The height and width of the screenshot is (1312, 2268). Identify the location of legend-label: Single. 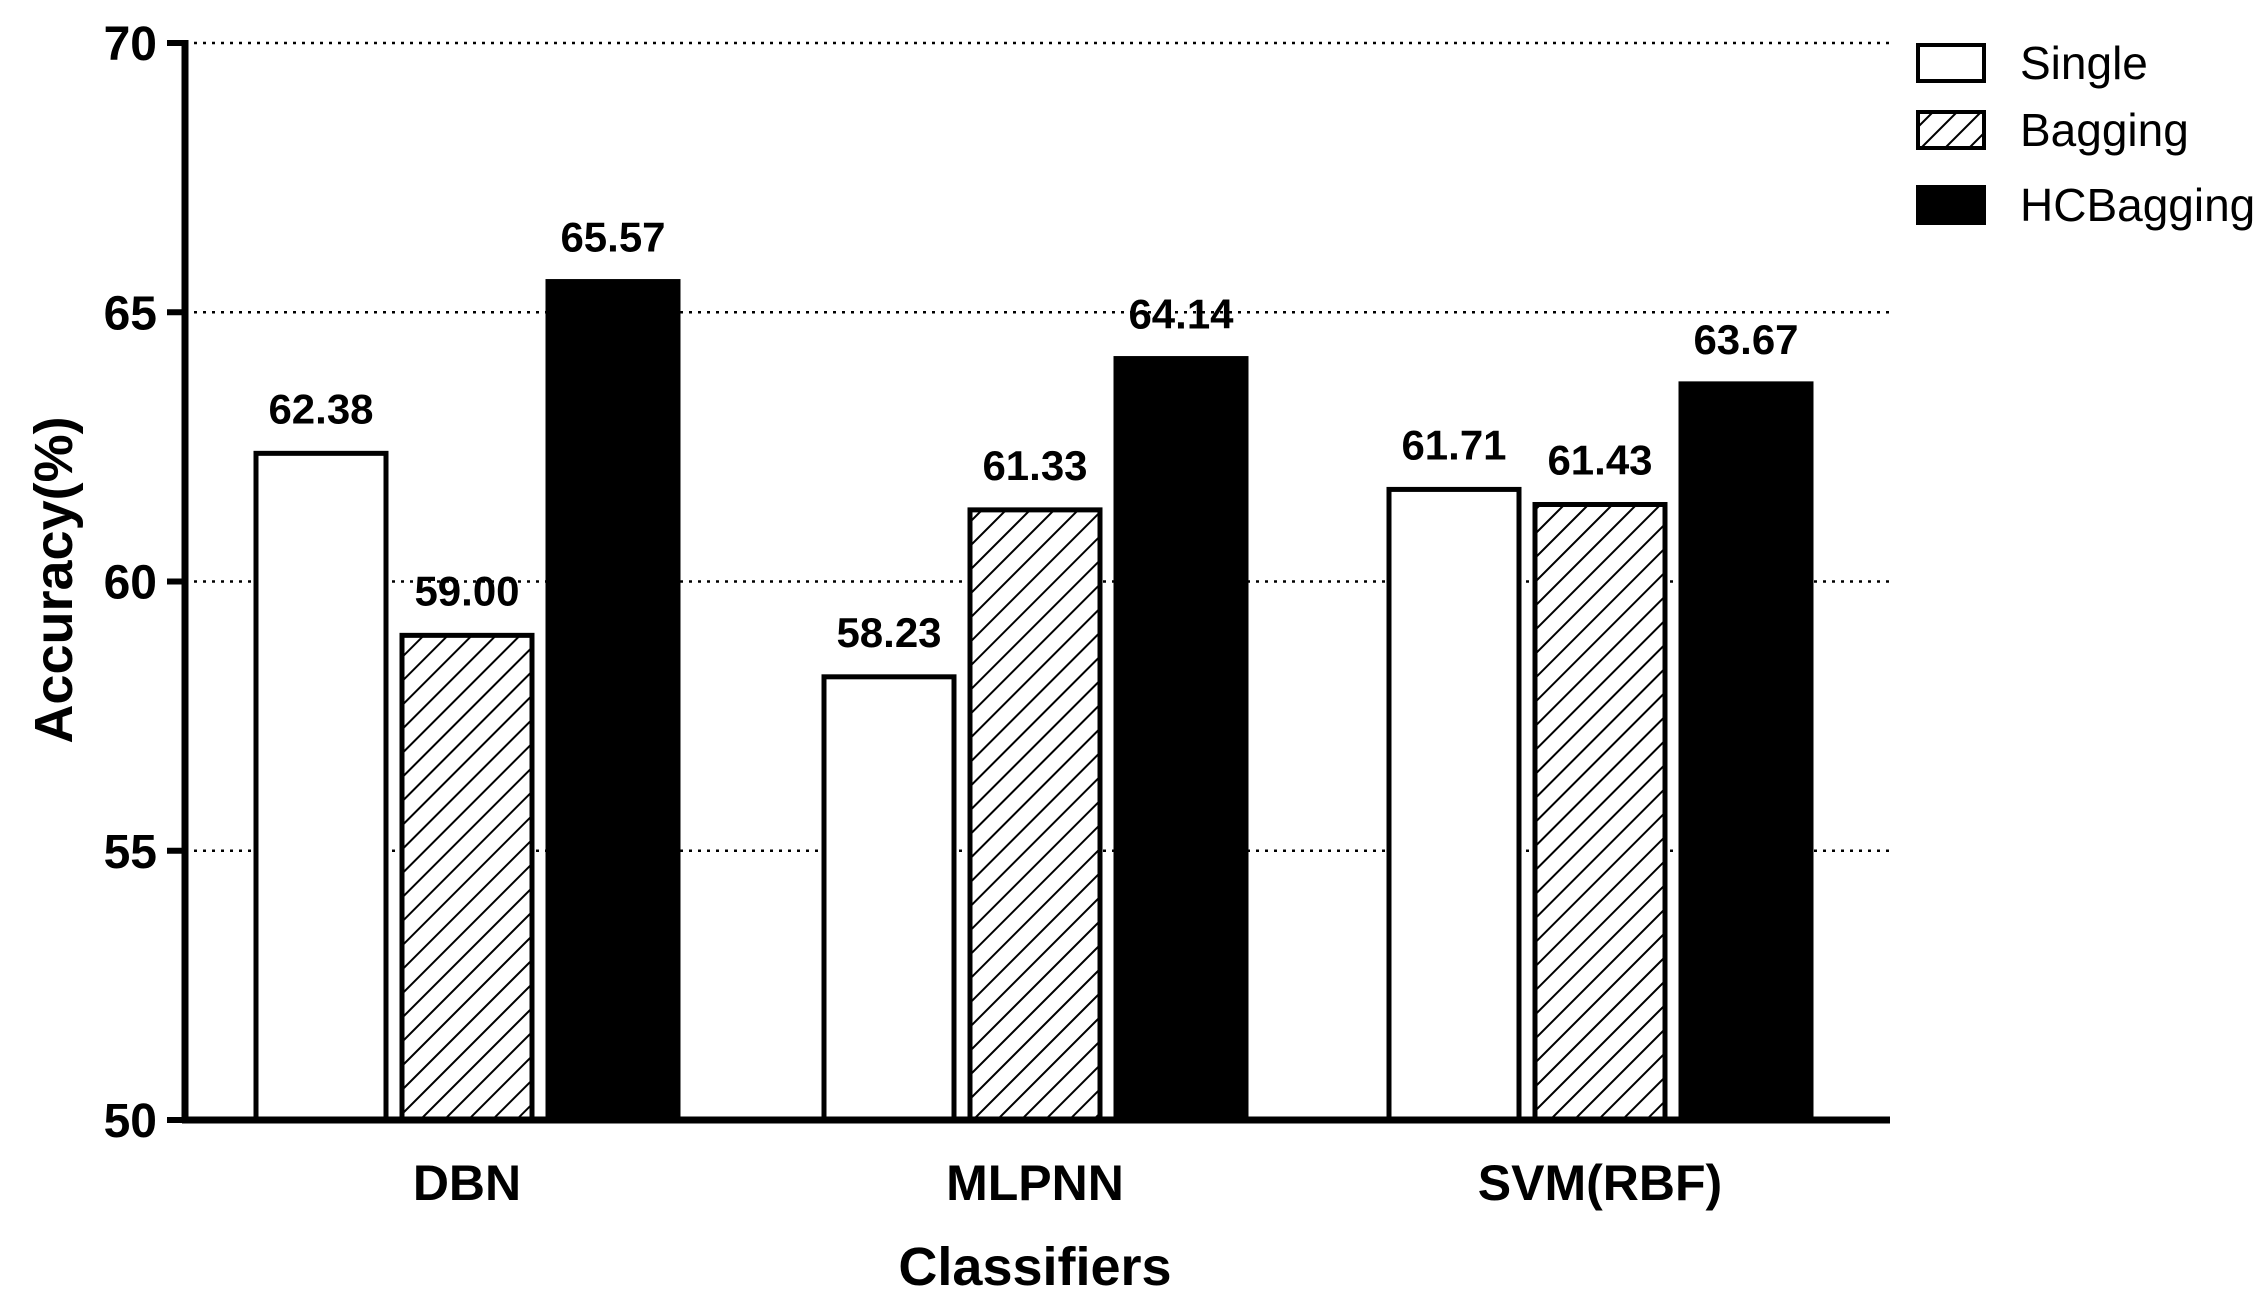
(2084, 63).